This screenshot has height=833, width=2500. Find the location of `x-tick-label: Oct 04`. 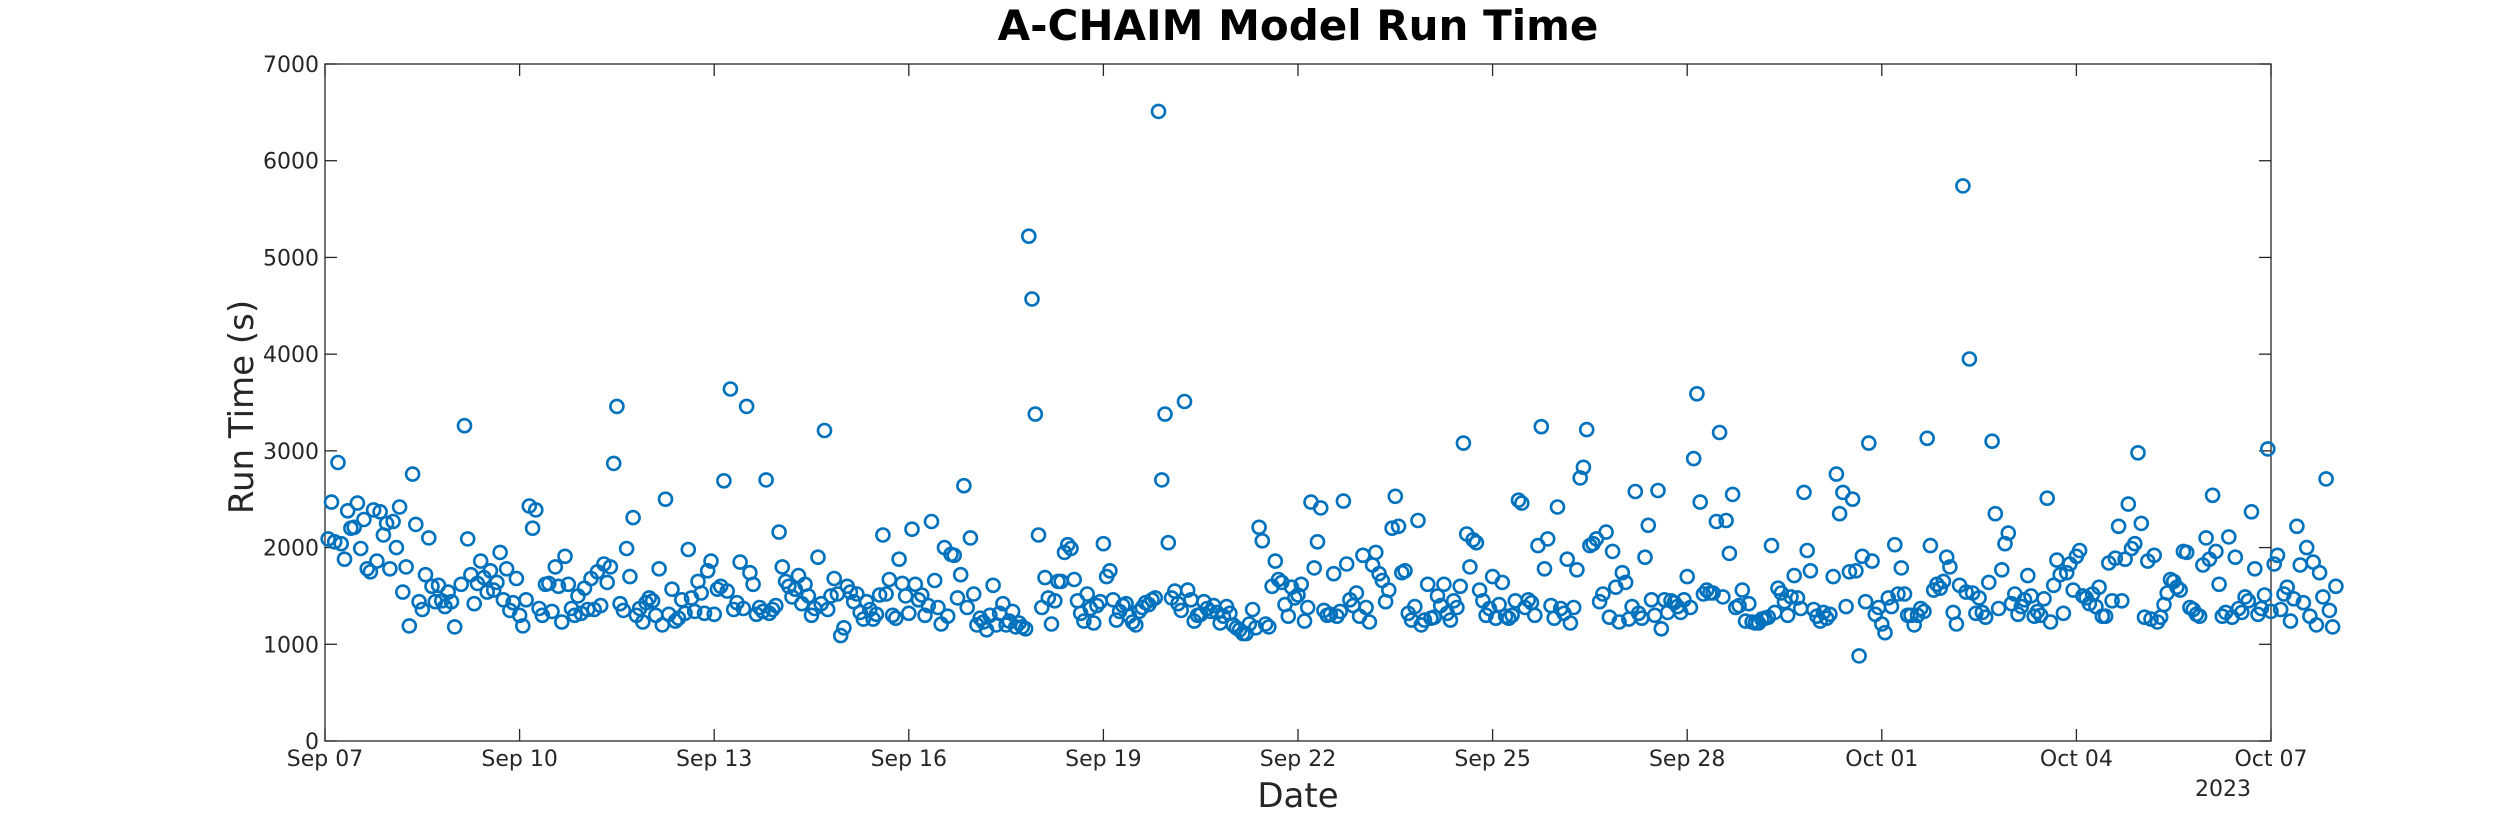

x-tick-label: Oct 04 is located at coordinates (2076, 759).